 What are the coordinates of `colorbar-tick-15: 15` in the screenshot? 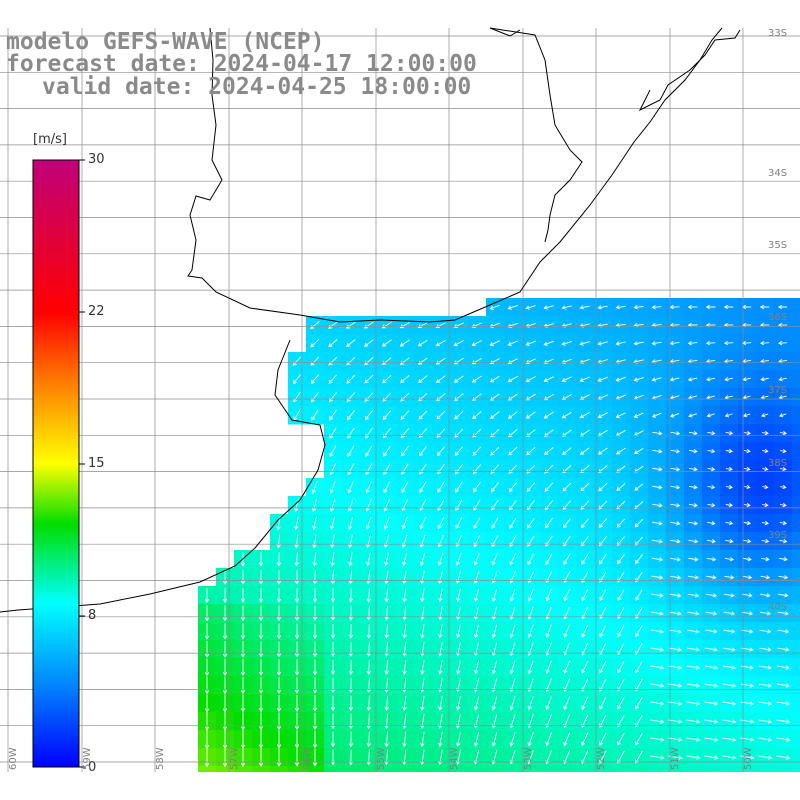 It's located at (96, 463).